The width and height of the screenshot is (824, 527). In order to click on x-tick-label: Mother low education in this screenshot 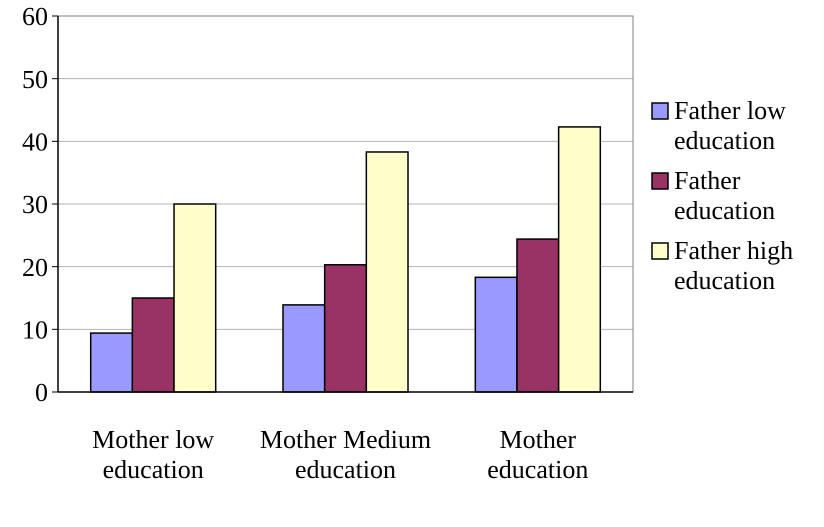, I will do `click(153, 454)`.